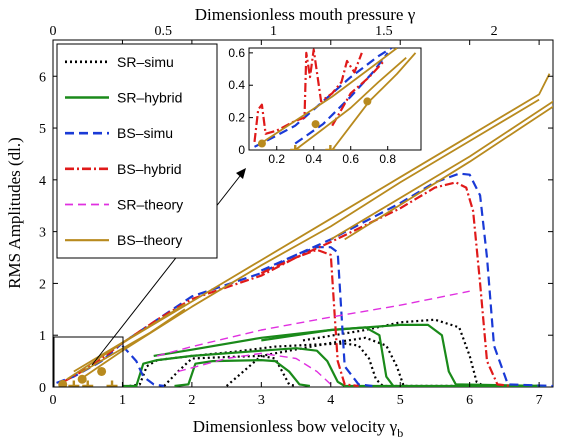  I want to click on y-axis-title: RMS Amplitudes (dl.), so click(14, 213).